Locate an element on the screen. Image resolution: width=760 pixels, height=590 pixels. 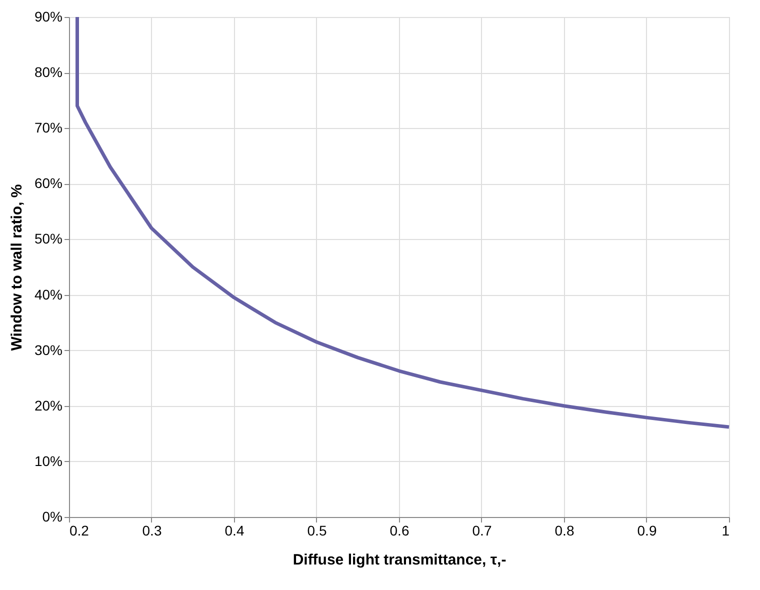
y-tick-label: 70% is located at coordinates (48, 128).